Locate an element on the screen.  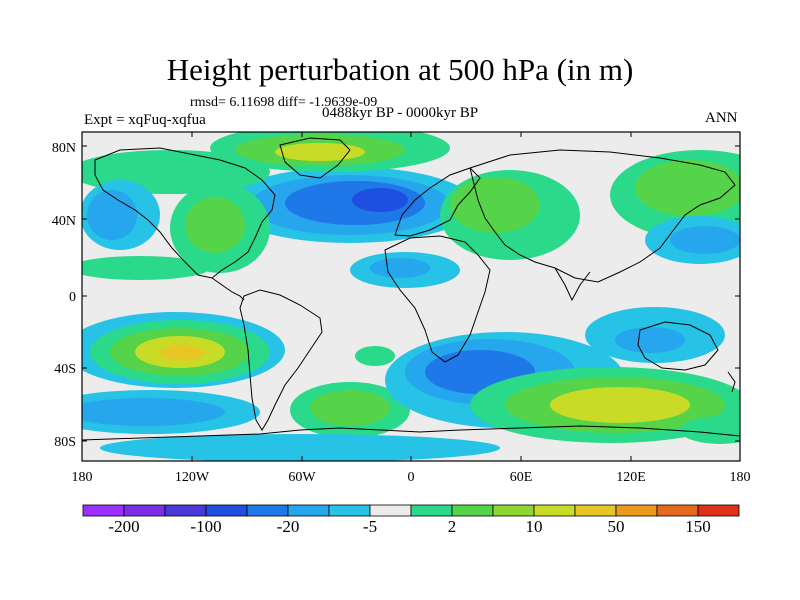
africa-coast is located at coordinates (437, 299).